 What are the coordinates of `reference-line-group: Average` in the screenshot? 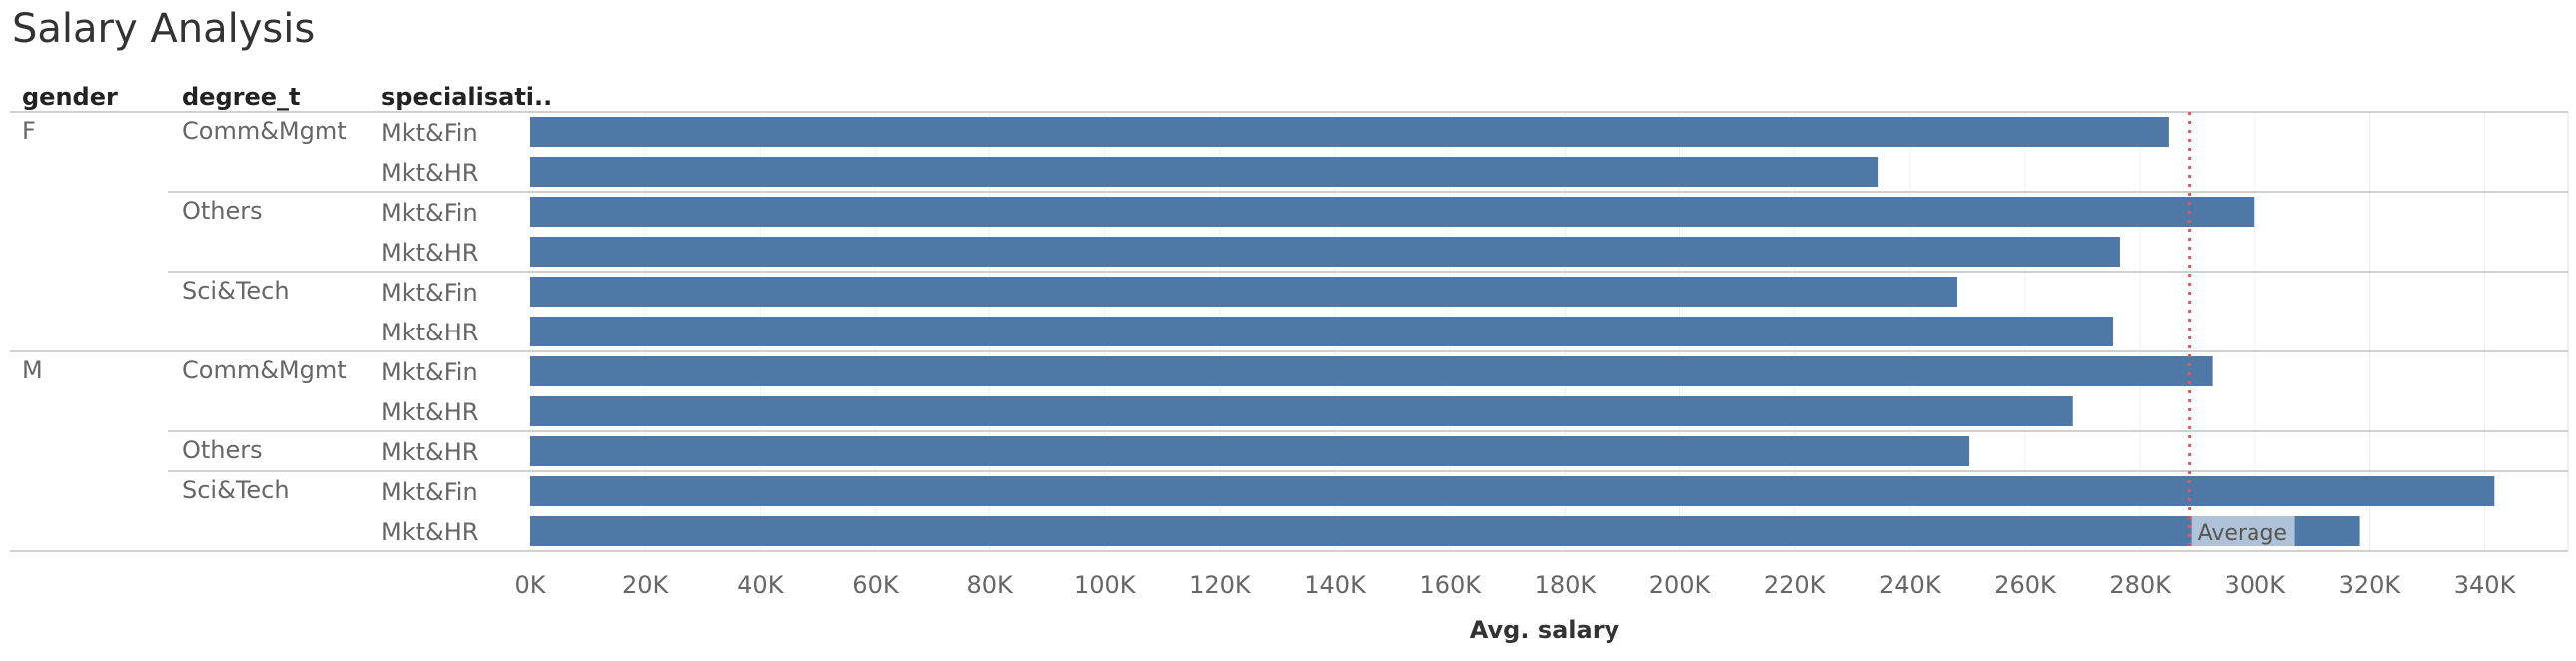 It's located at (2241, 331).